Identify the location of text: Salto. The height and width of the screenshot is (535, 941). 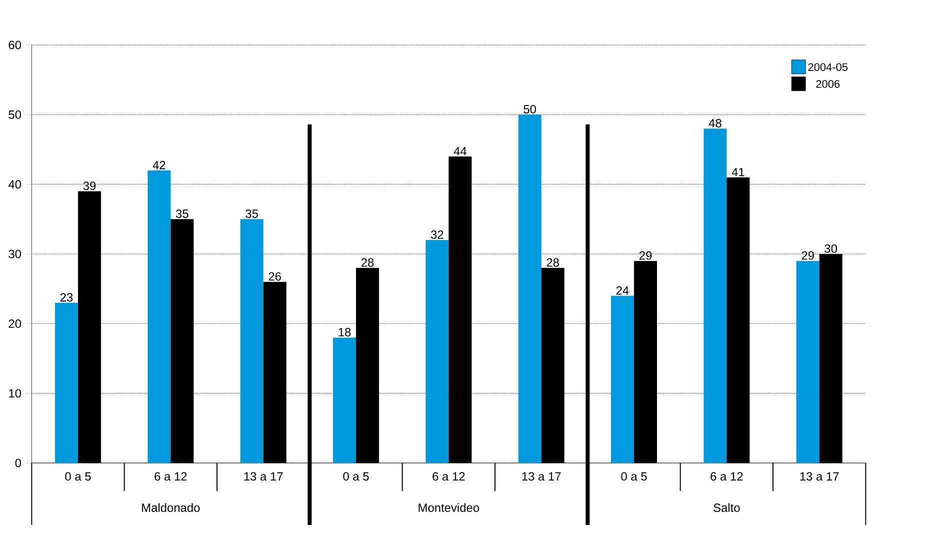
(727, 507).